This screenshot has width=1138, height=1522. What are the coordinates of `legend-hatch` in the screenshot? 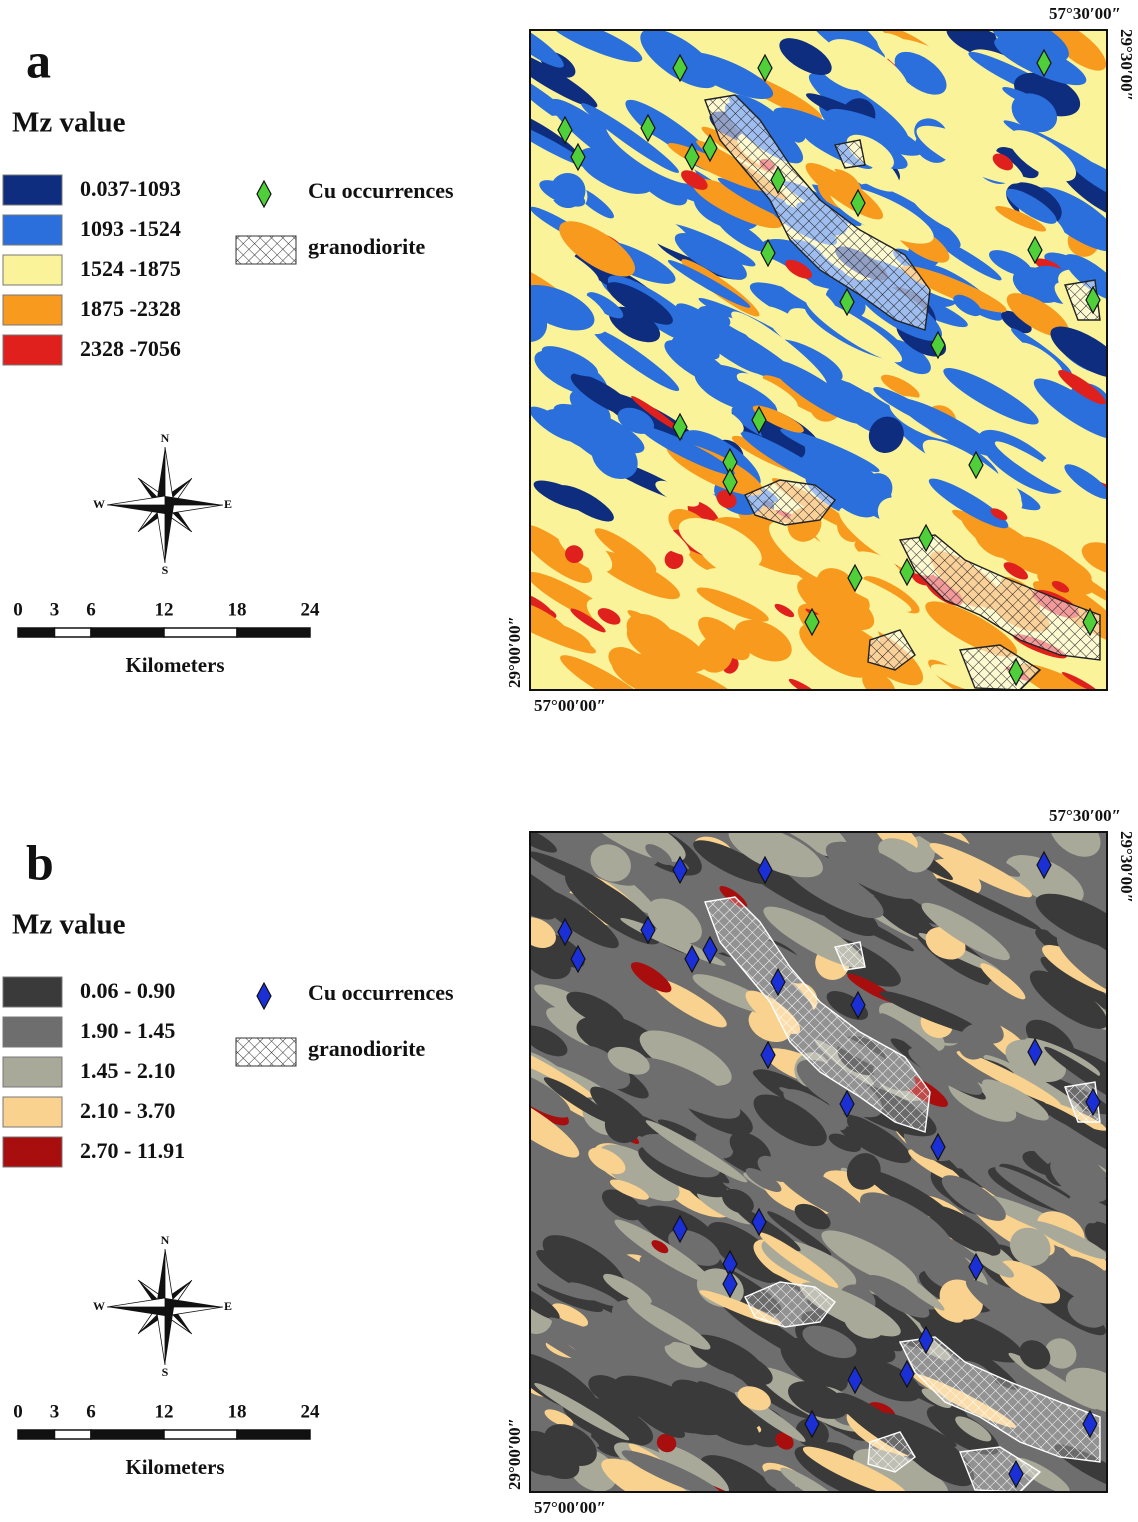 It's located at (266, 1052).